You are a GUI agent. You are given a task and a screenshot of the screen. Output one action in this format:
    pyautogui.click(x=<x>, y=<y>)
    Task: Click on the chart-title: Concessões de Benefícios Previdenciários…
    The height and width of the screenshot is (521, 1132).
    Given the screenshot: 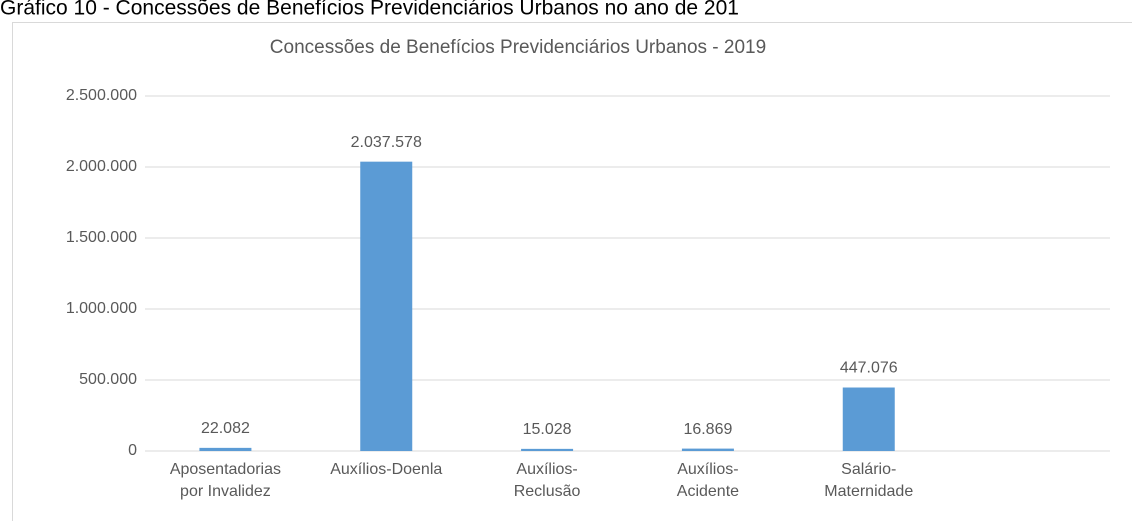 What is the action you would take?
    pyautogui.click(x=518, y=47)
    